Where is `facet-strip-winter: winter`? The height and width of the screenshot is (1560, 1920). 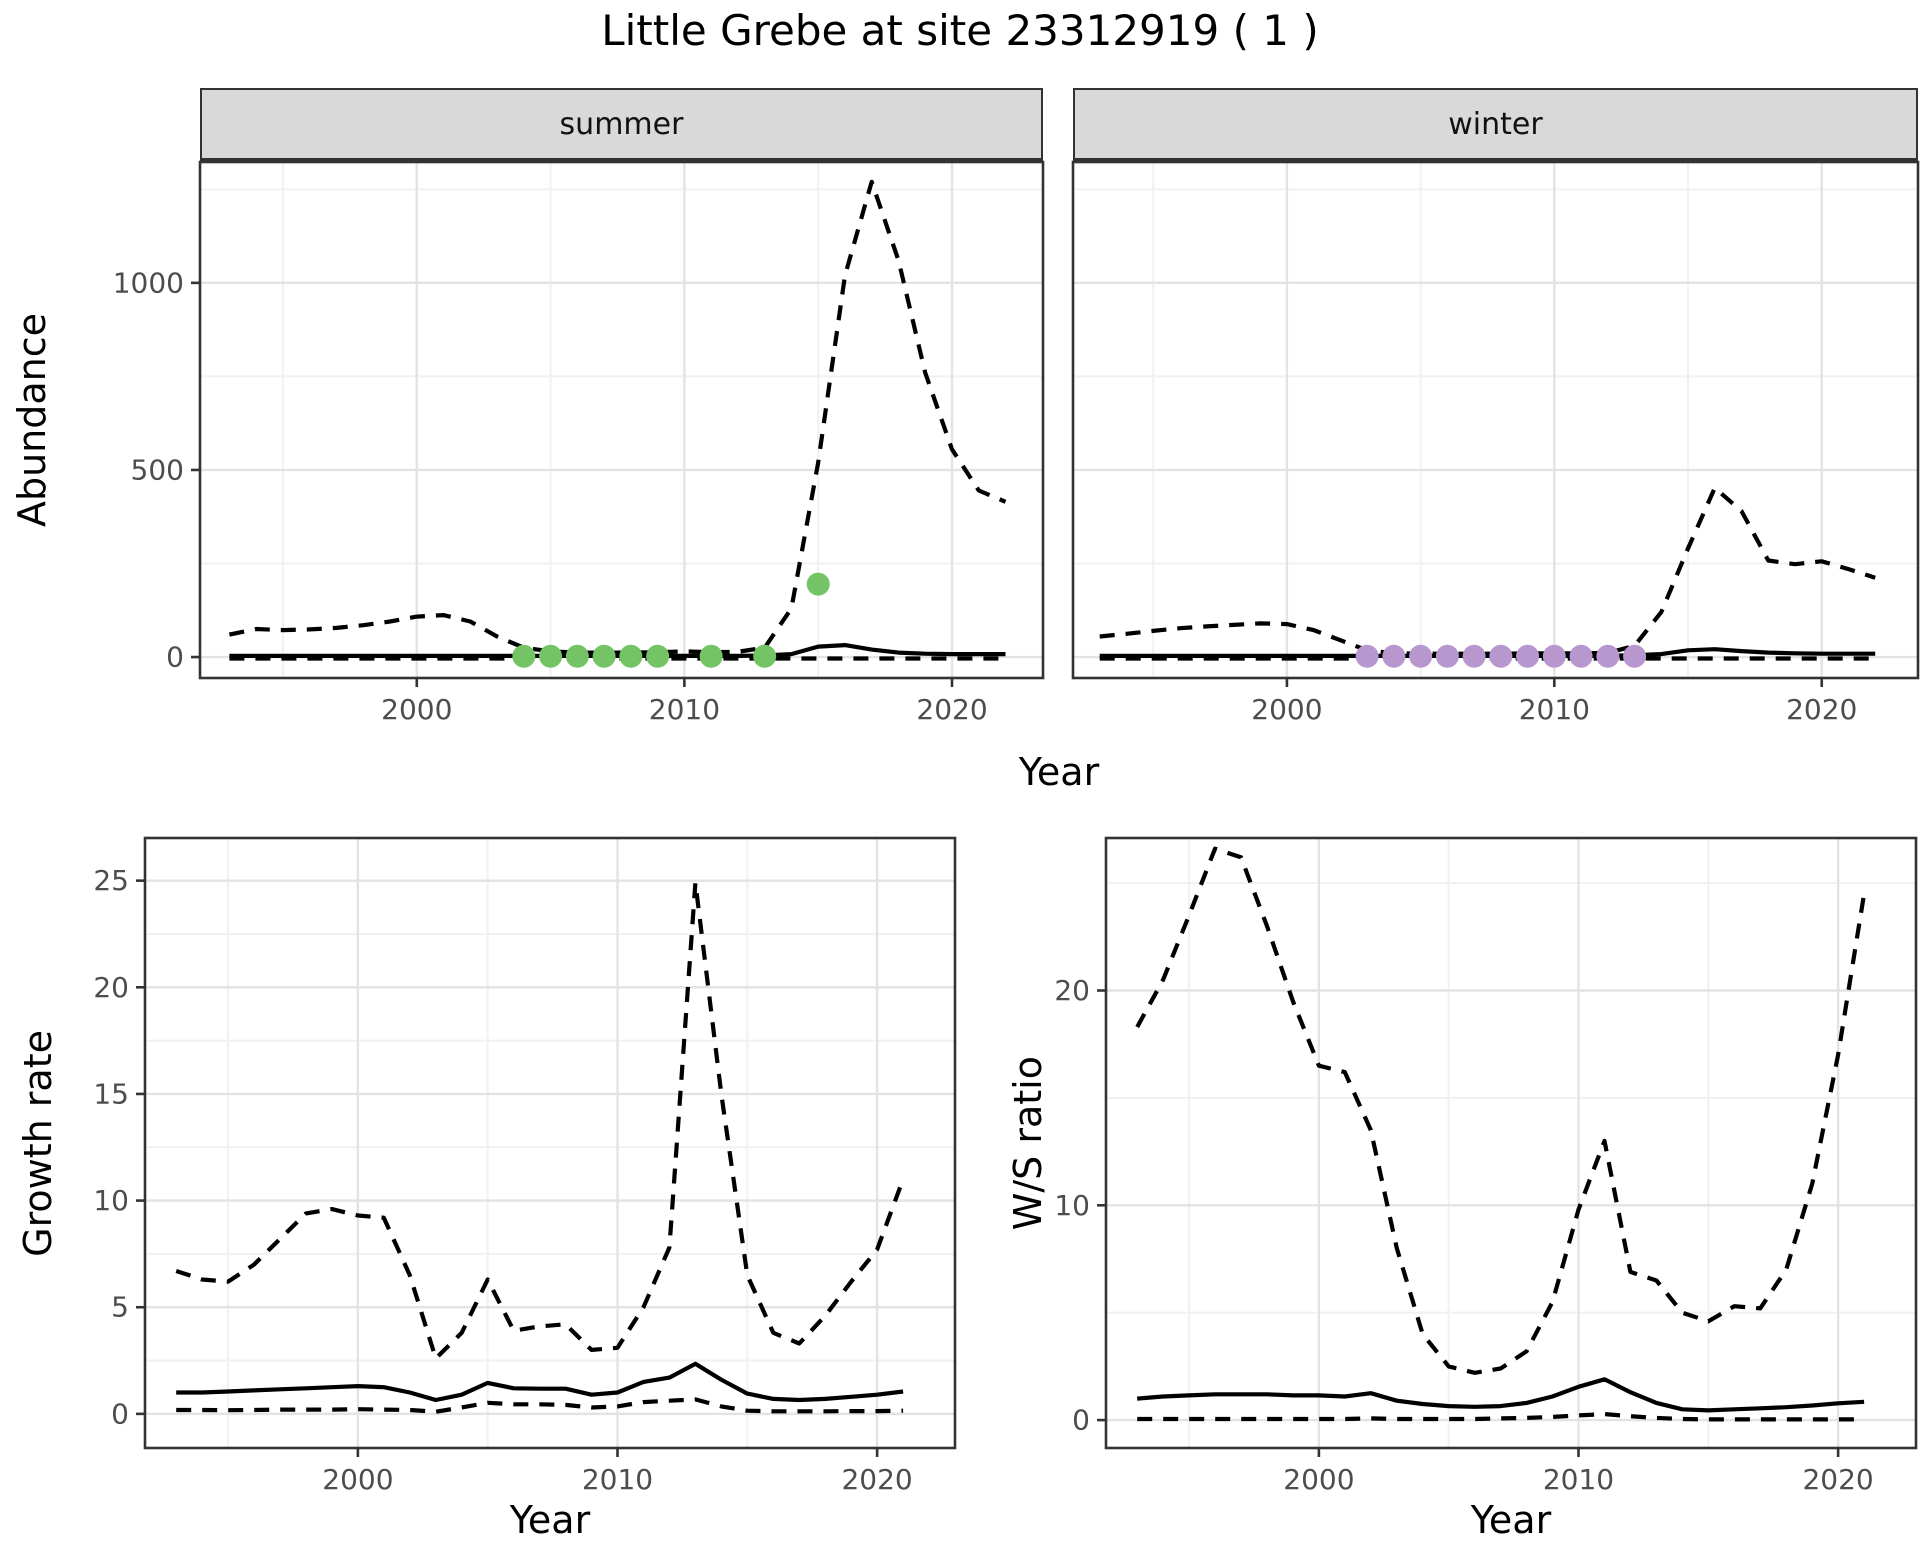
facet-strip-winter: winter is located at coordinates (1495, 125).